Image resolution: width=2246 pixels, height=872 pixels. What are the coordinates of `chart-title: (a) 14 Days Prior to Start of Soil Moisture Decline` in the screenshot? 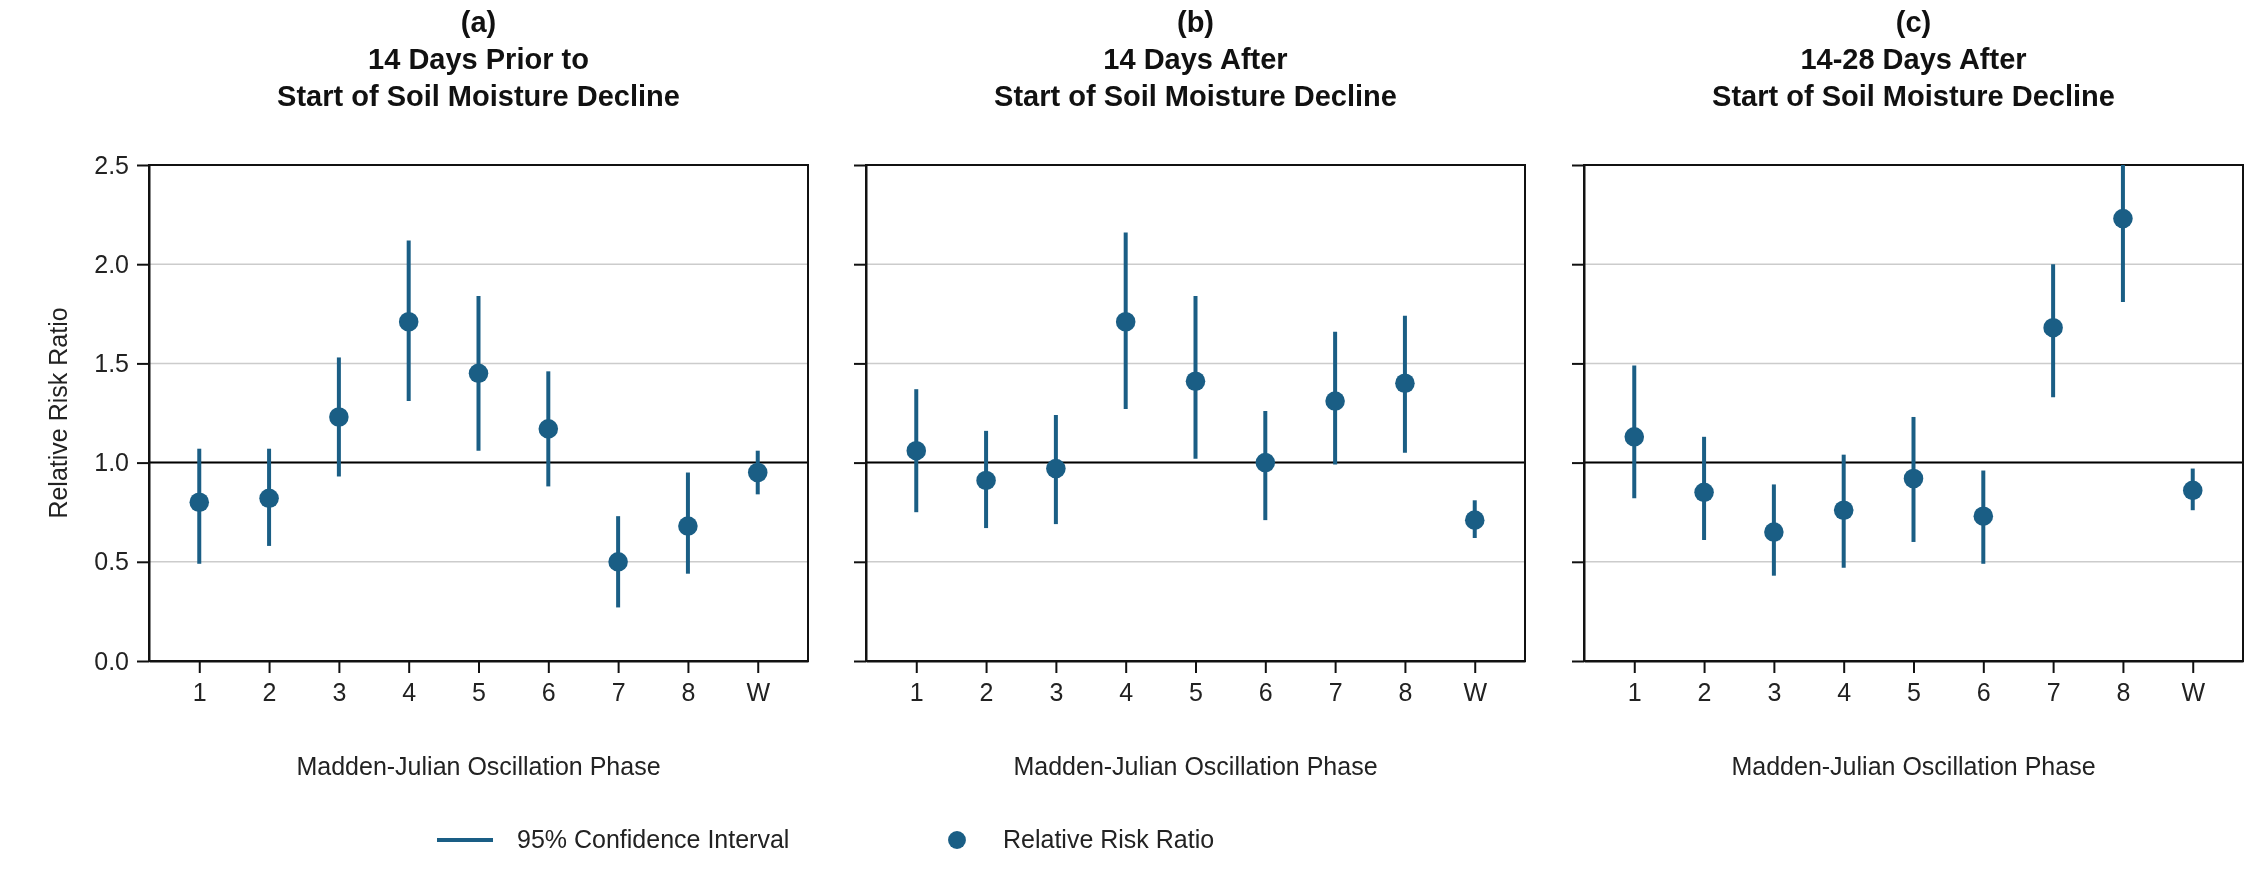 It's located at (478, 59).